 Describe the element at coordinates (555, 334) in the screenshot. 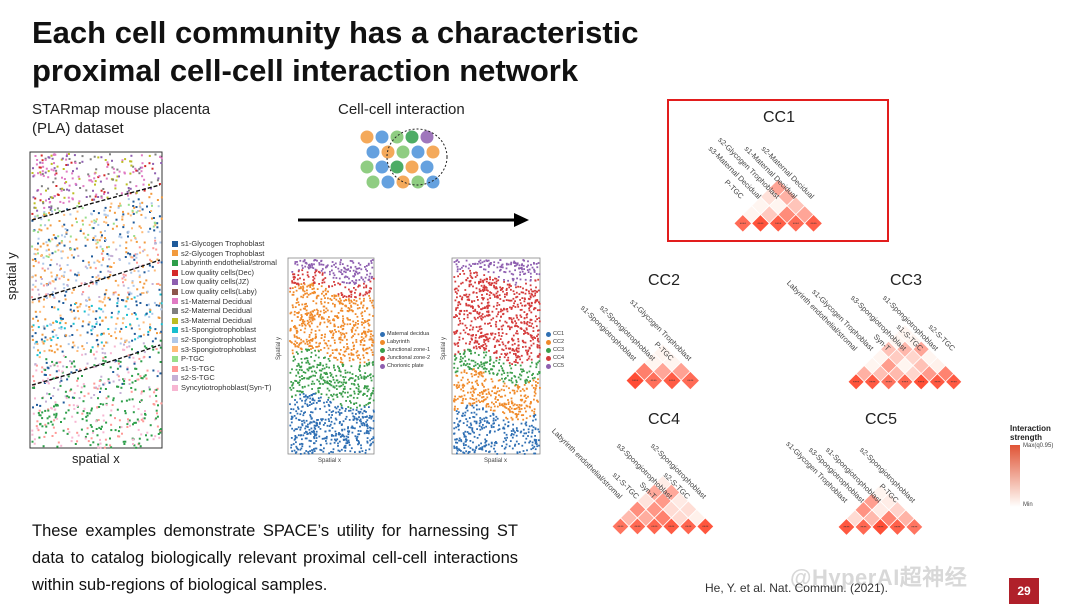

I see `cc-legend-item: CC1` at that location.